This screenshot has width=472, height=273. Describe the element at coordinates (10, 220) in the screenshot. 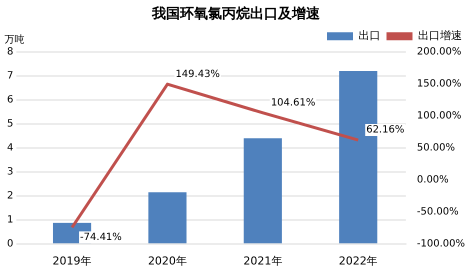

I see `y-tick-label: 1` at that location.